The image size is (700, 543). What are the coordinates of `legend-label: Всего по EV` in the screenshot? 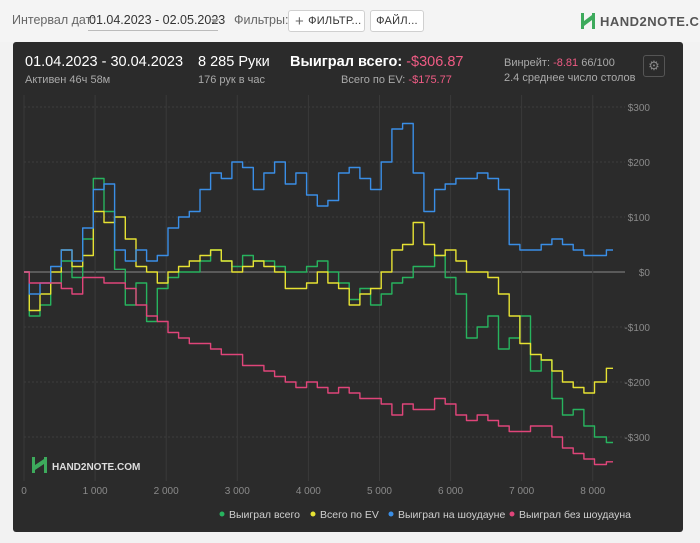 It's located at (349, 515).